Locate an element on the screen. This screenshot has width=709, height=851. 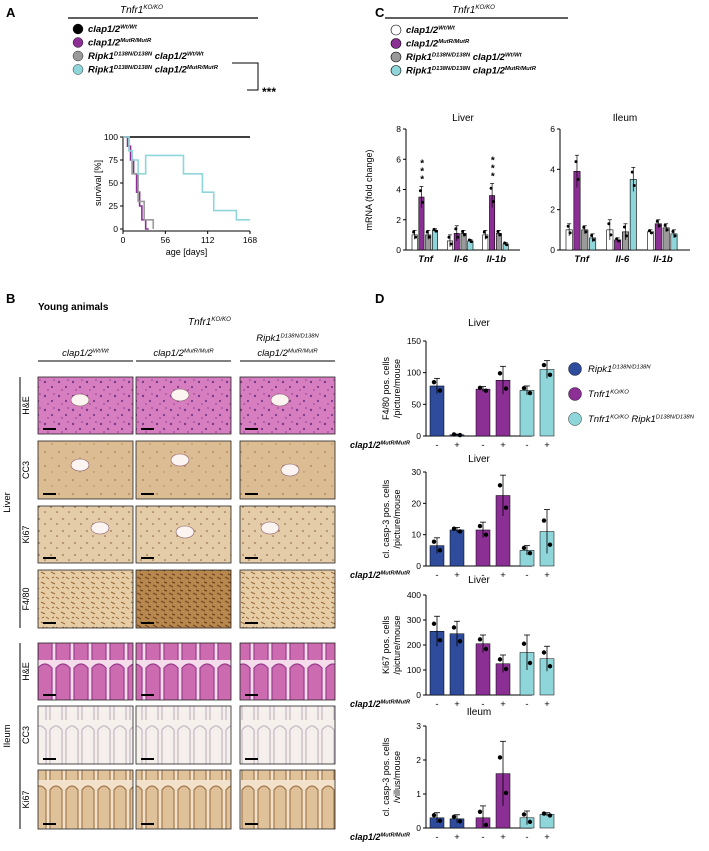
legend-entry: clap1/2Wt/Wt is located at coordinates (113, 29).